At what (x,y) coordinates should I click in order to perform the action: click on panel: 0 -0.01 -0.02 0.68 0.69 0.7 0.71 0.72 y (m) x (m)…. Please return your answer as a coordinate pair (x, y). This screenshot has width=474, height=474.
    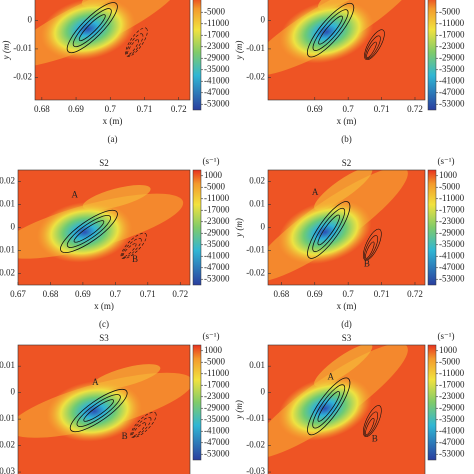
    Looking at the image, I should click on (115, 72).